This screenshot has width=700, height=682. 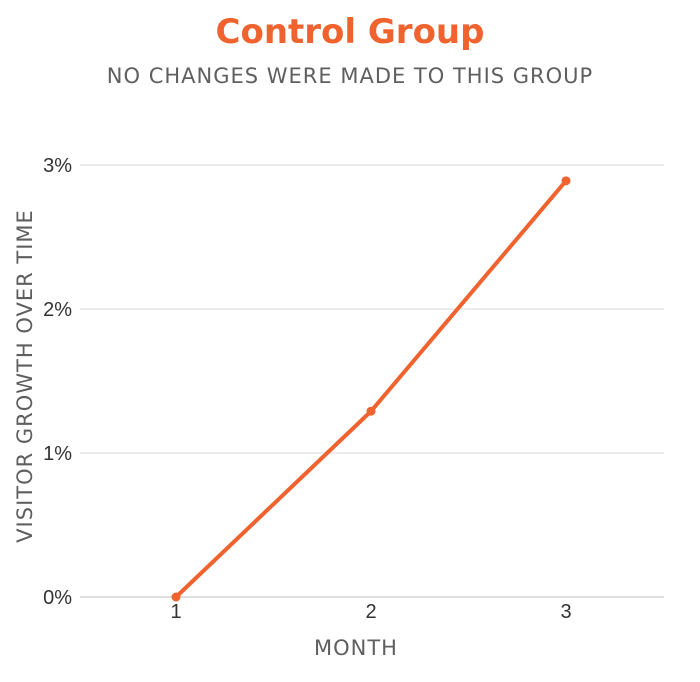 What do you see at coordinates (565, 612) in the screenshot?
I see `x-tick-label: 3` at bounding box center [565, 612].